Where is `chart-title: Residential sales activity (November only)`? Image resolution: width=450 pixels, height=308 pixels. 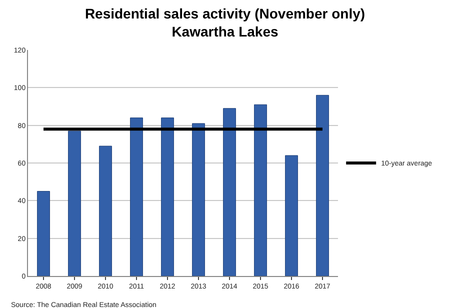 chart-title: Residential sales activity (November only) is located at coordinates (225, 13).